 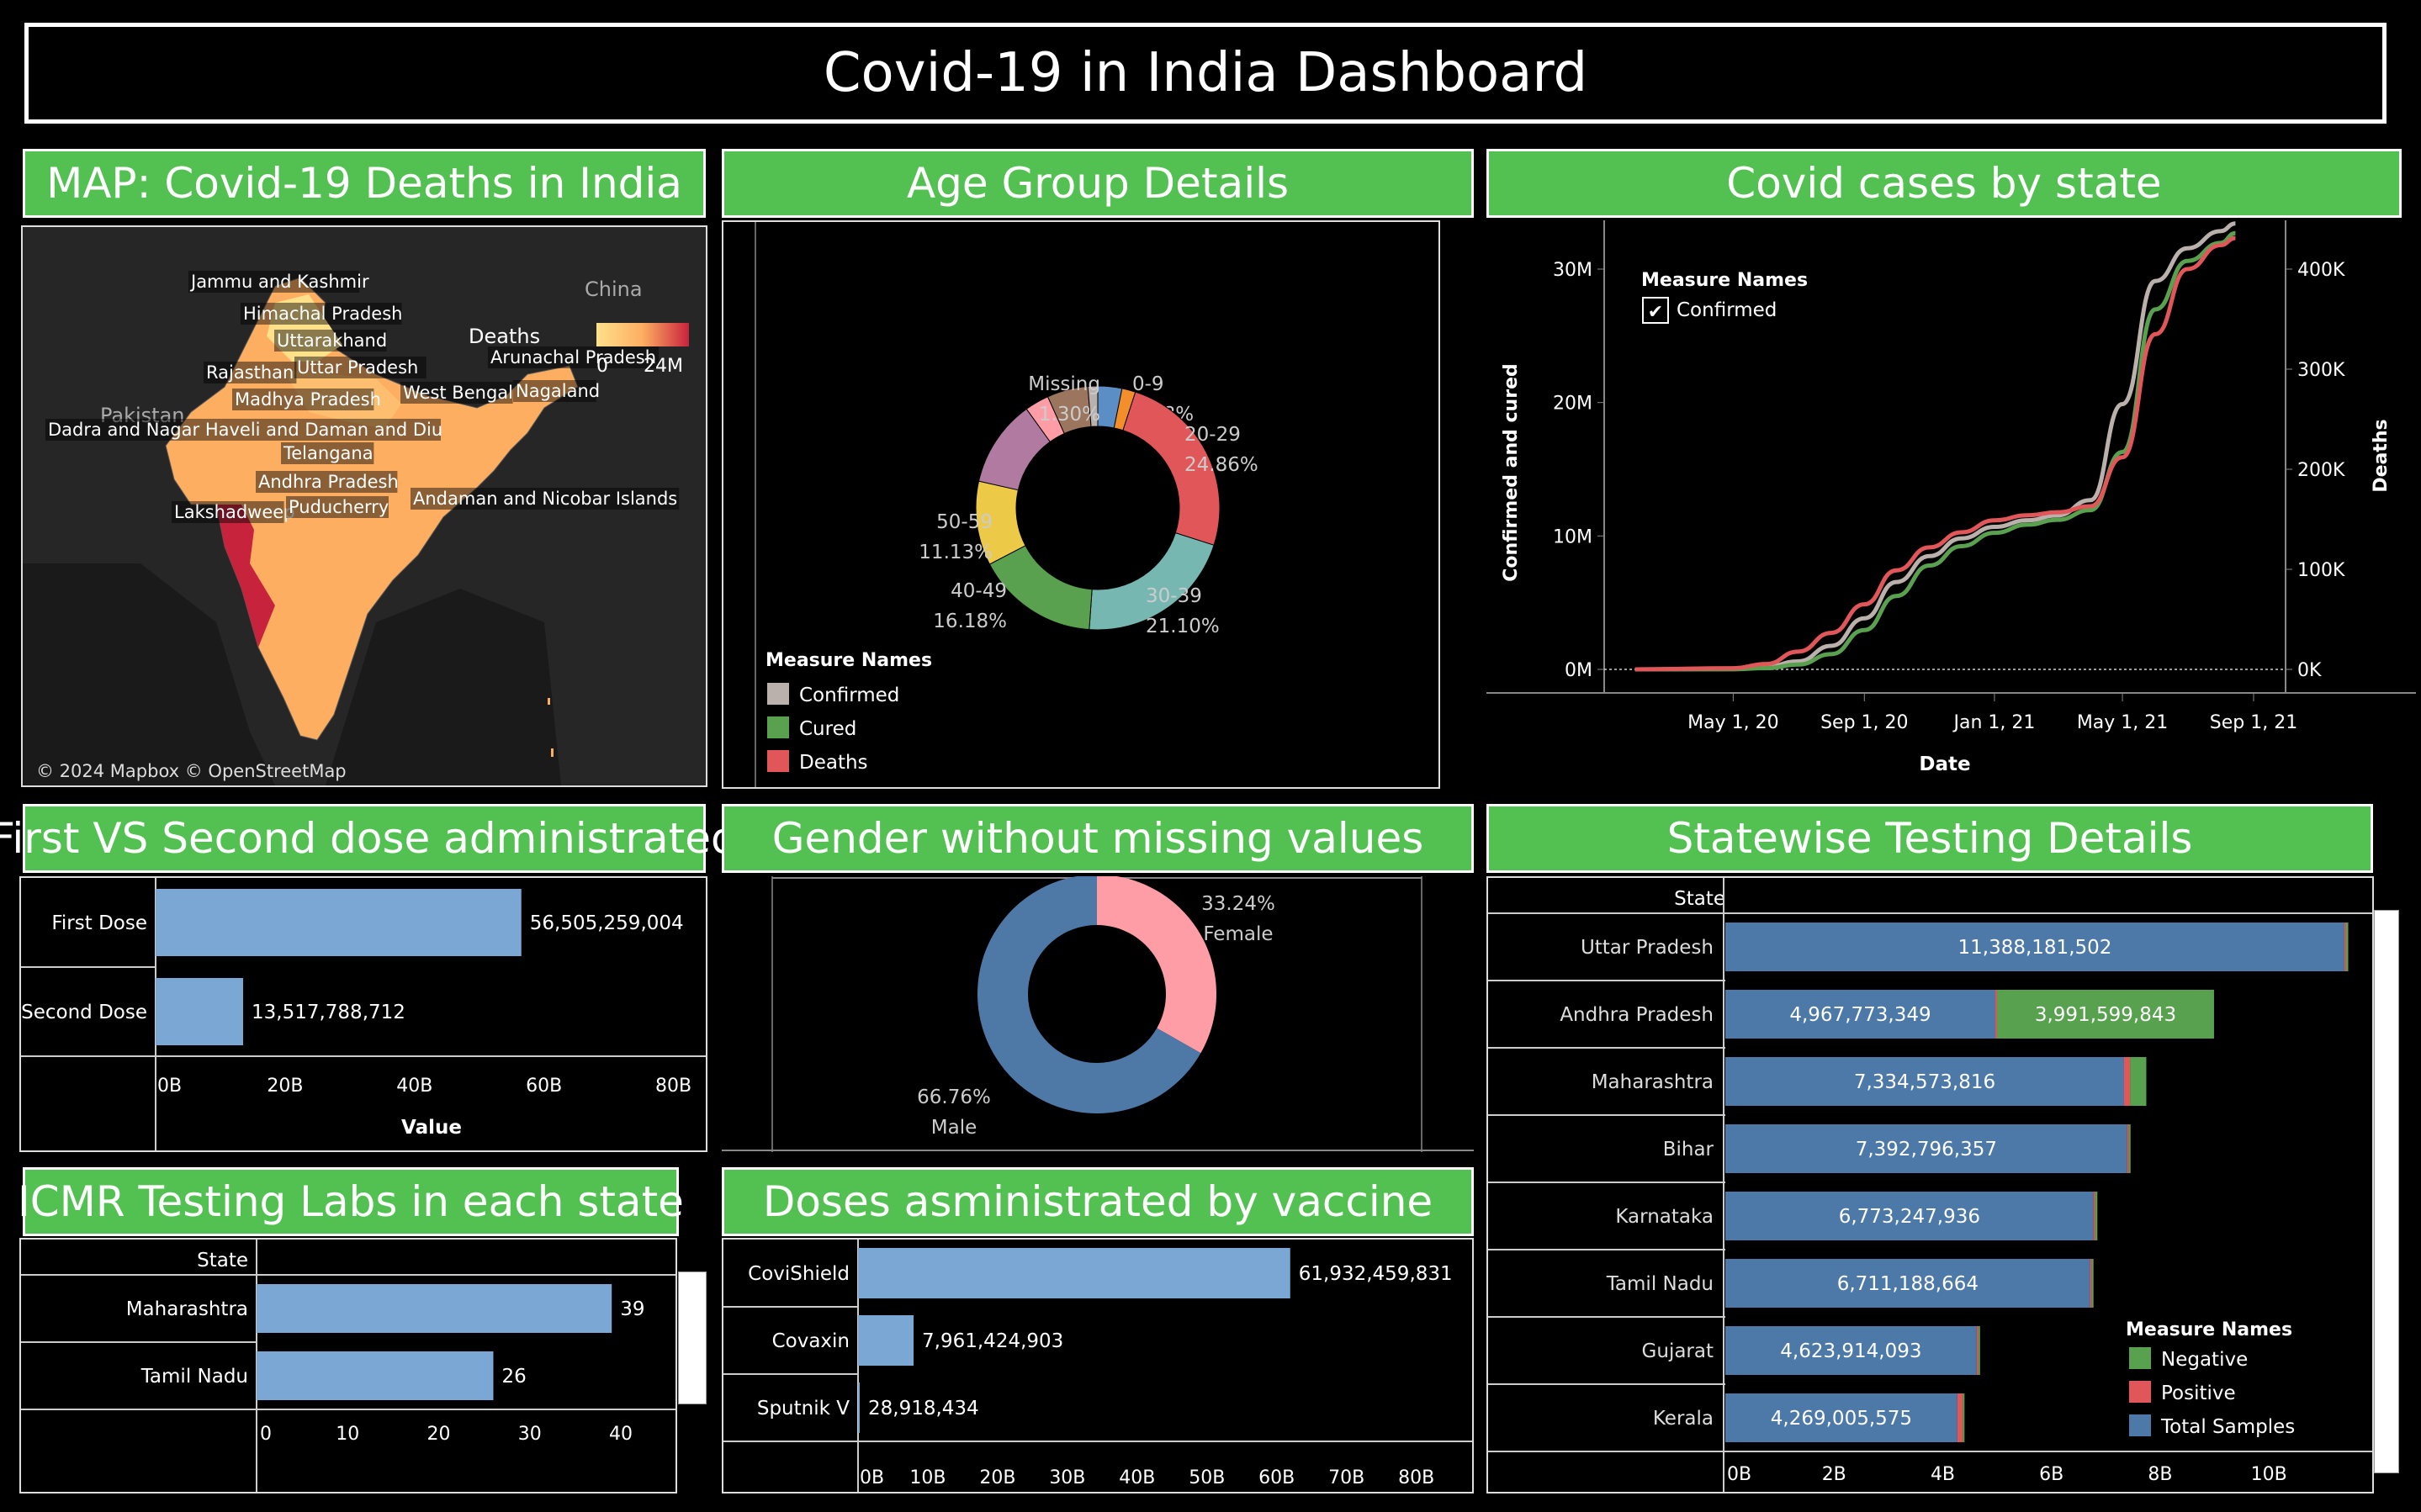 I want to click on testing-bar-bihar-total-samples, so click(x=1926, y=1148).